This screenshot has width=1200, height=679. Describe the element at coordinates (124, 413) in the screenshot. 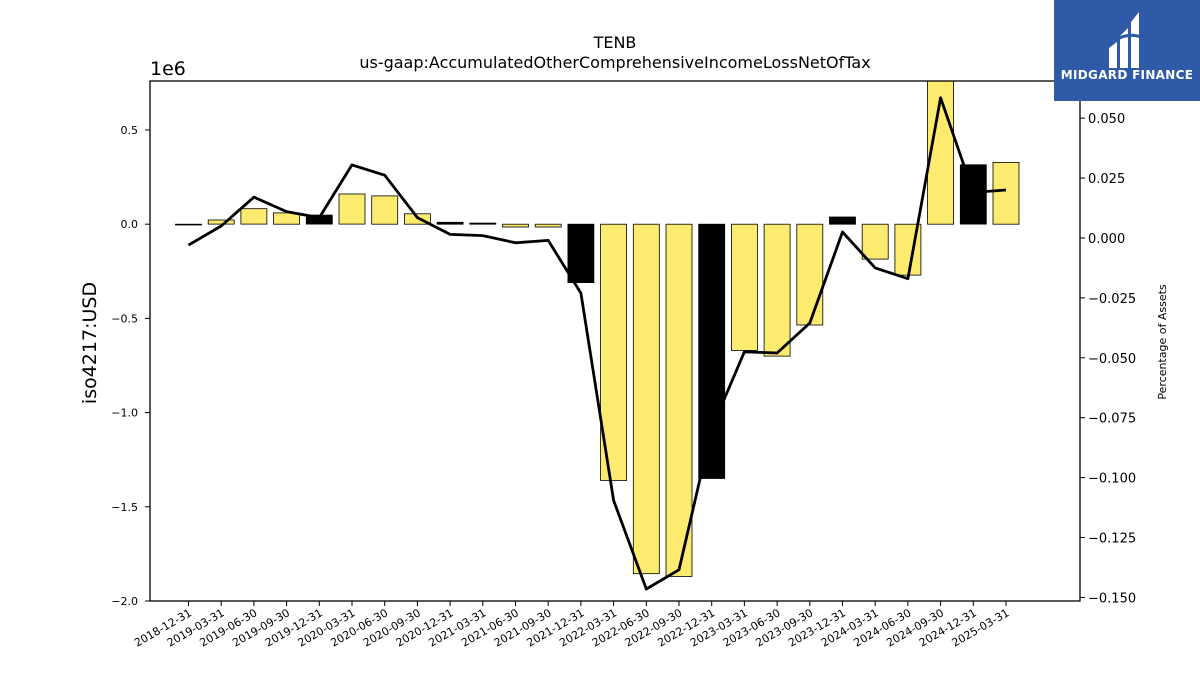

I see `y-tick-label: −1.0` at that location.